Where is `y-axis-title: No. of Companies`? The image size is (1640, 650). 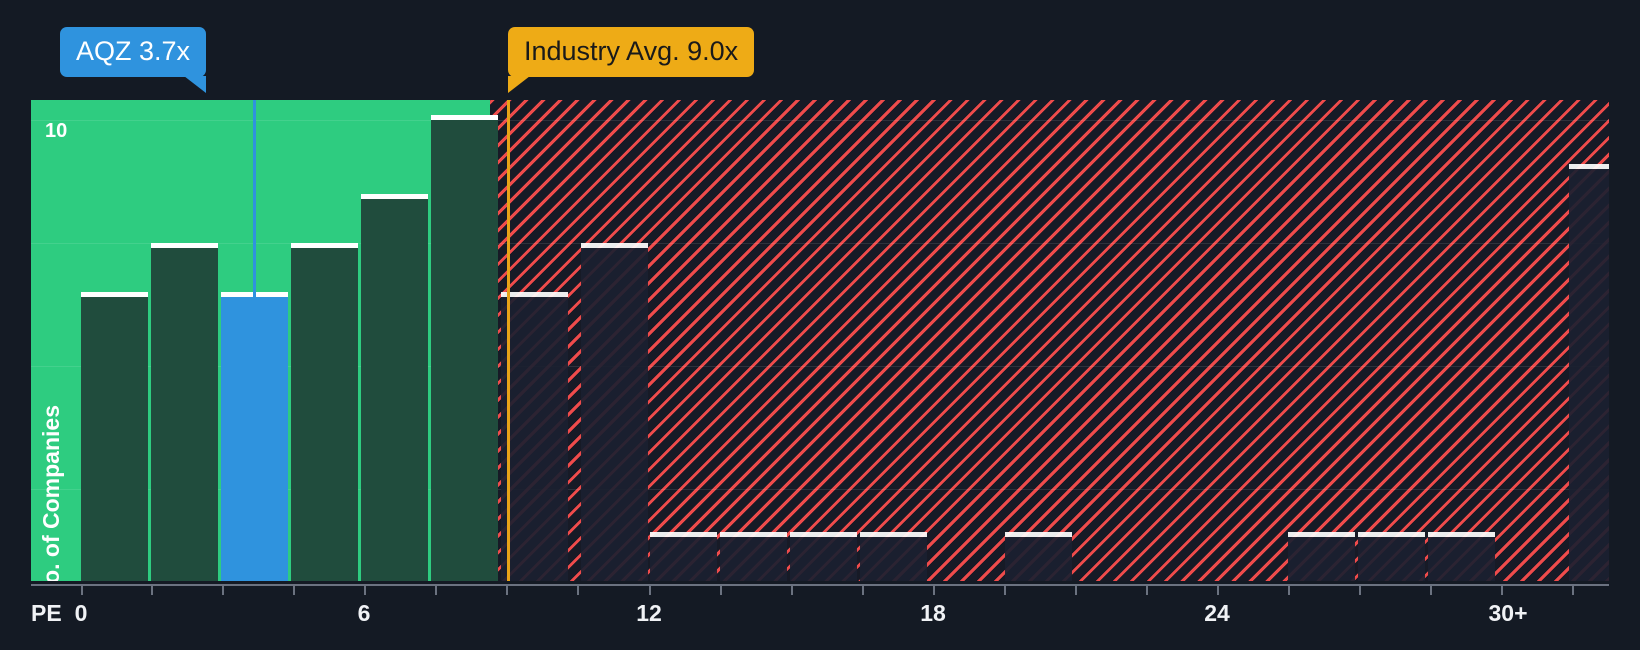
y-axis-title: No. of Companies is located at coordinates (51, 493).